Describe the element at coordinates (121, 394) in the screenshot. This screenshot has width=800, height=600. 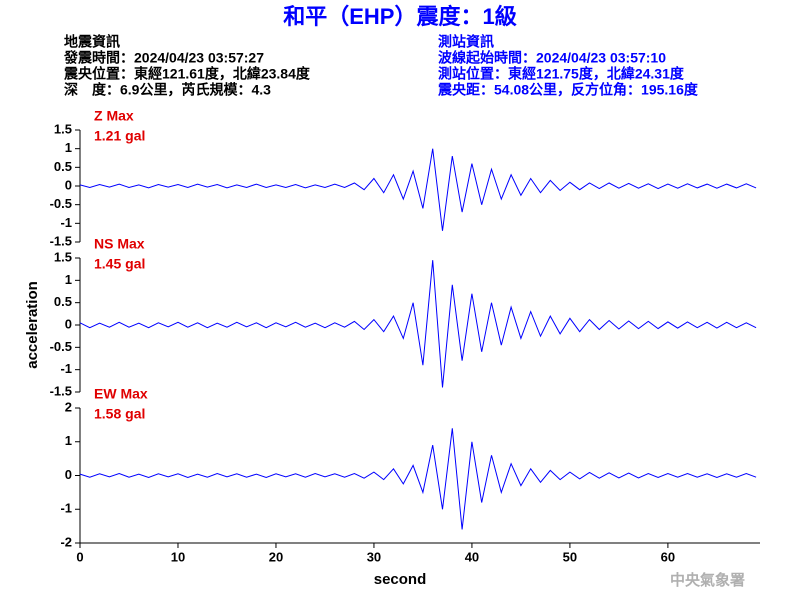
I see `max-name: EW Max` at that location.